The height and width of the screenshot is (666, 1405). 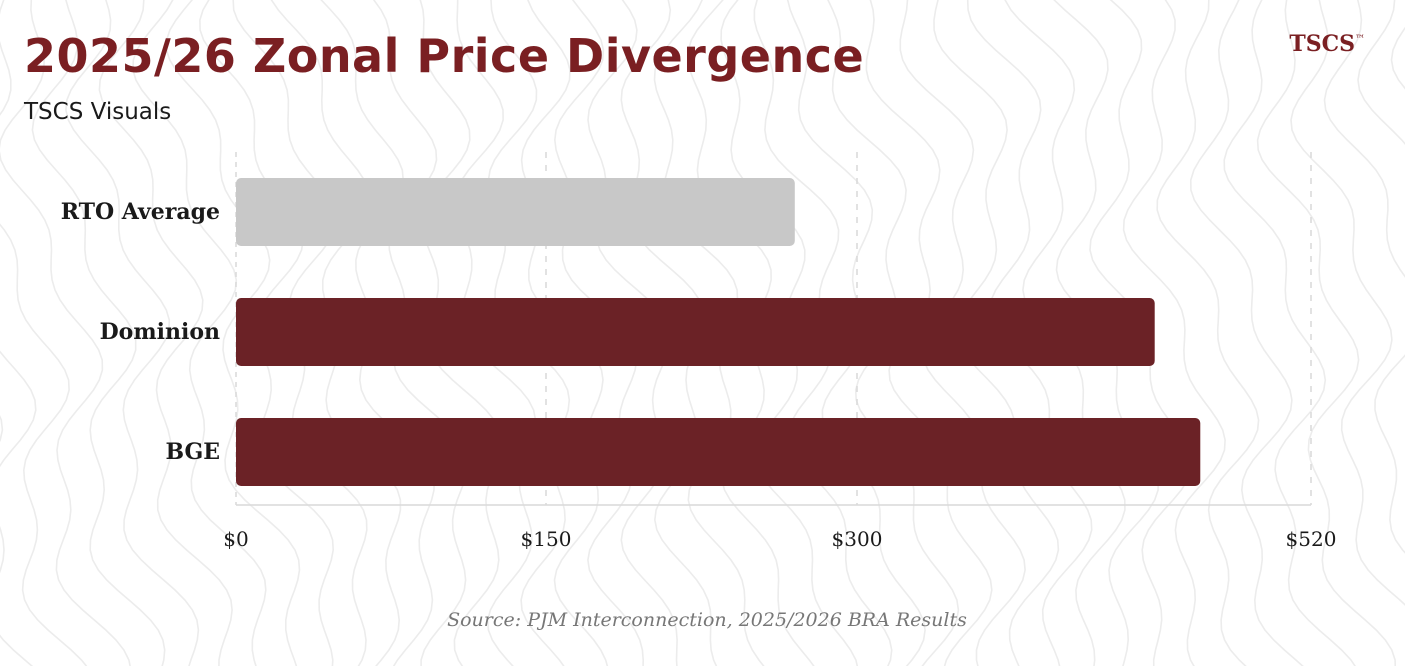 I want to click on category-label: RTO Average, so click(x=140, y=212).